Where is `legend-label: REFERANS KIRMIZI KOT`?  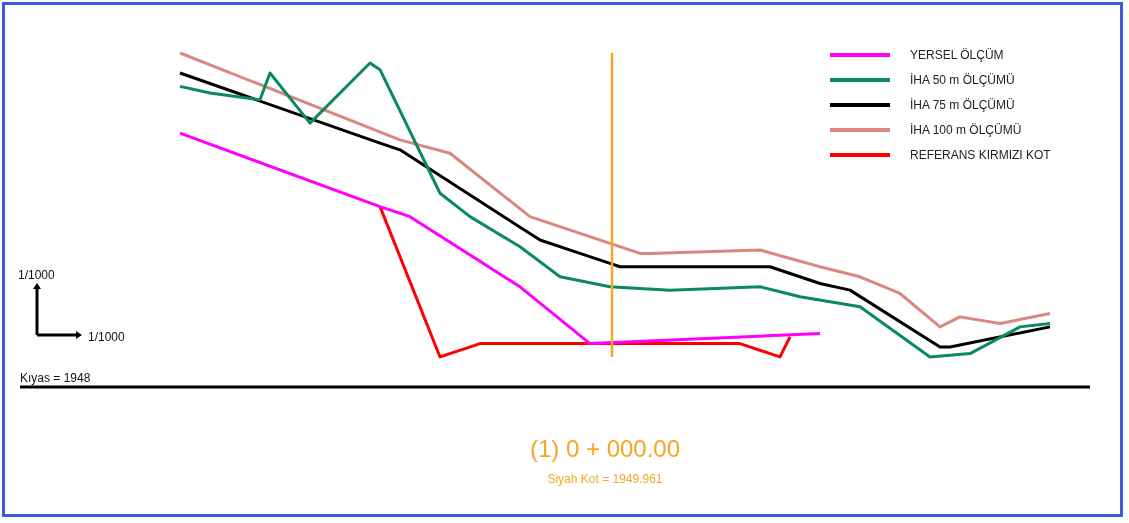 legend-label: REFERANS KIRMIZI KOT is located at coordinates (980, 154).